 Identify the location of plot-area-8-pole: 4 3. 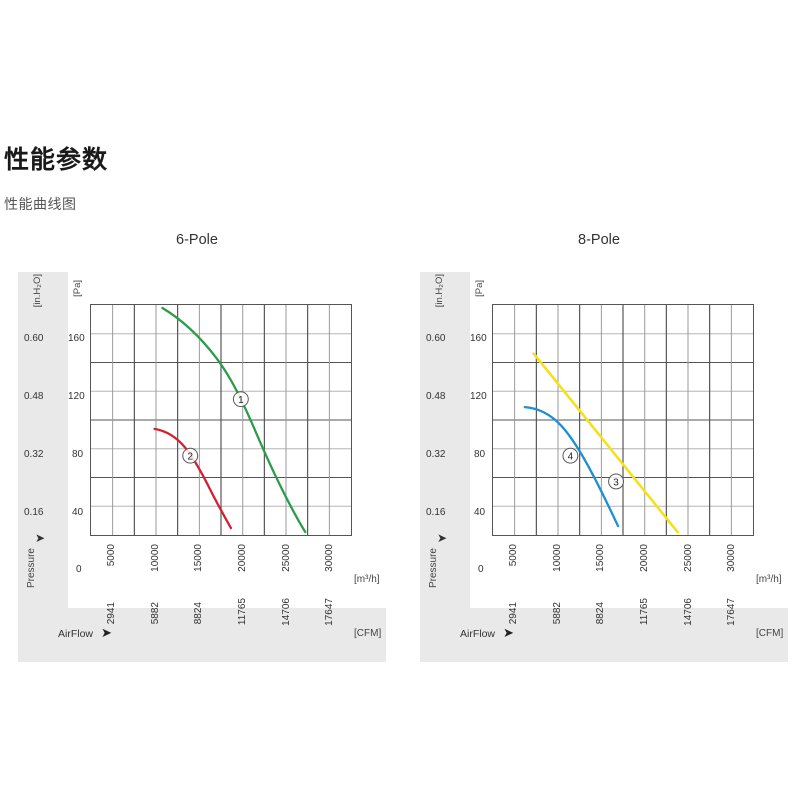
(623, 420).